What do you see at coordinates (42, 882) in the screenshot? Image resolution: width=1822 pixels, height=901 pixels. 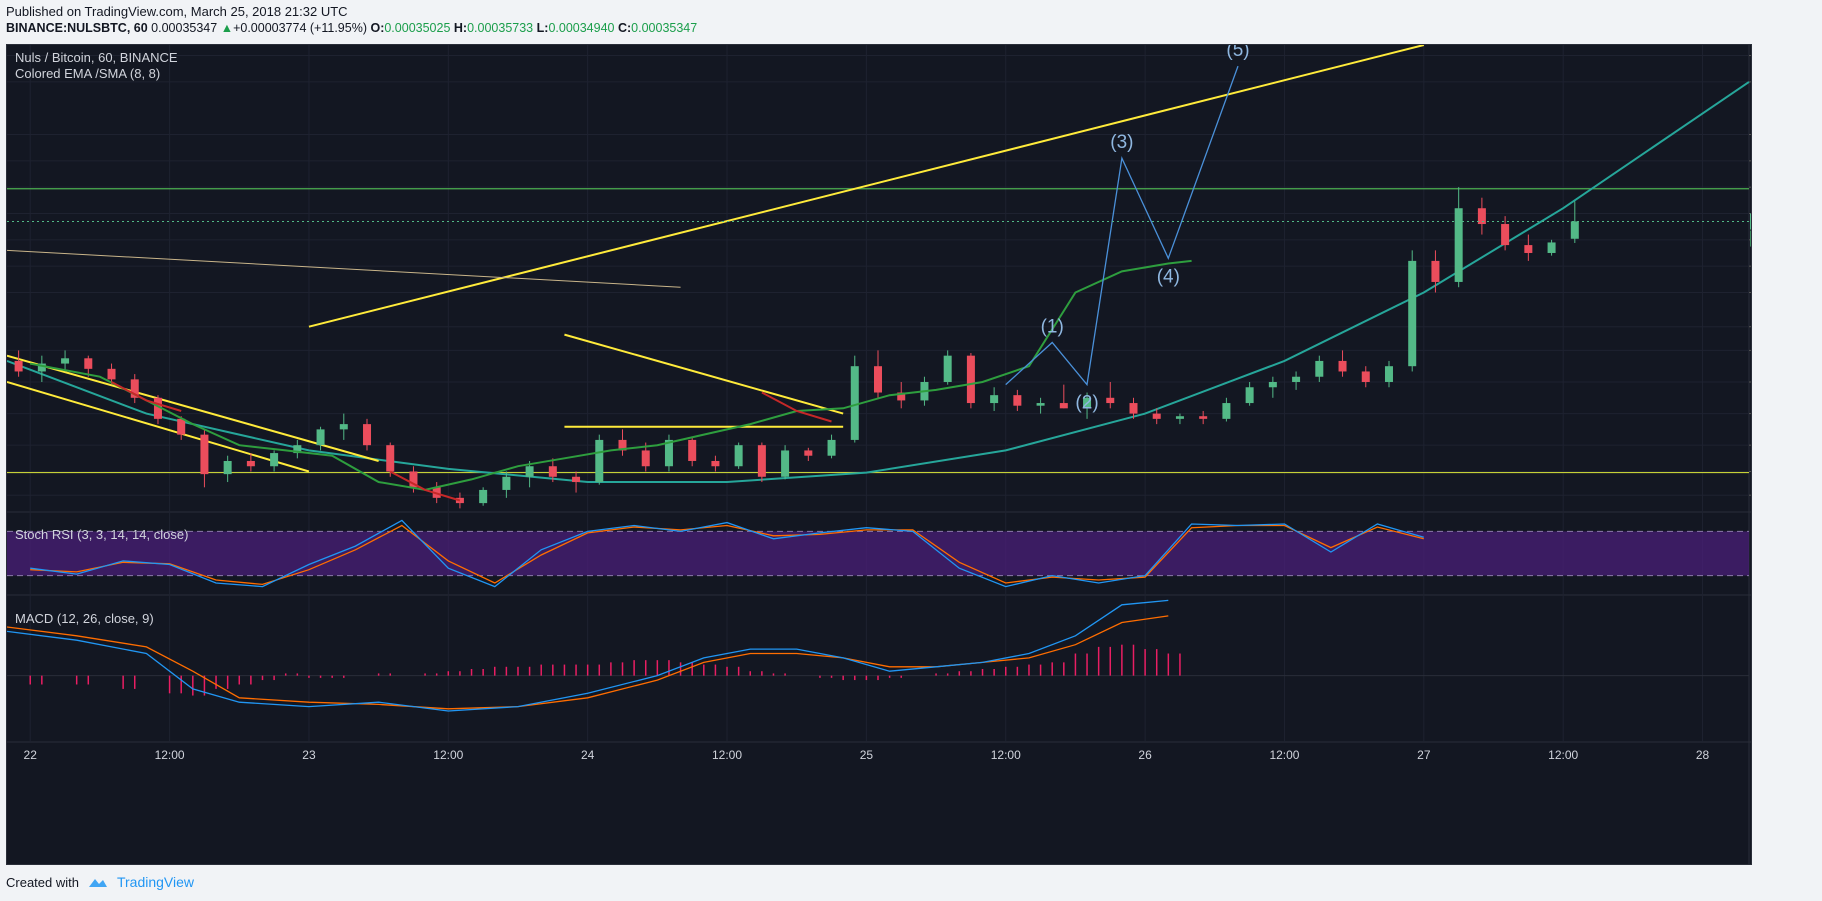 I see `created-with-text: Created with` at bounding box center [42, 882].